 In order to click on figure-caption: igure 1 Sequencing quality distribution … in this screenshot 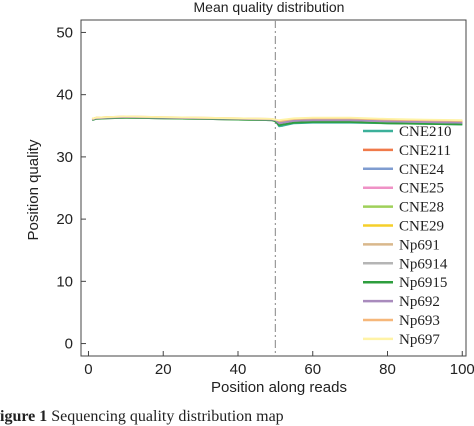, I will do `click(237, 417)`.